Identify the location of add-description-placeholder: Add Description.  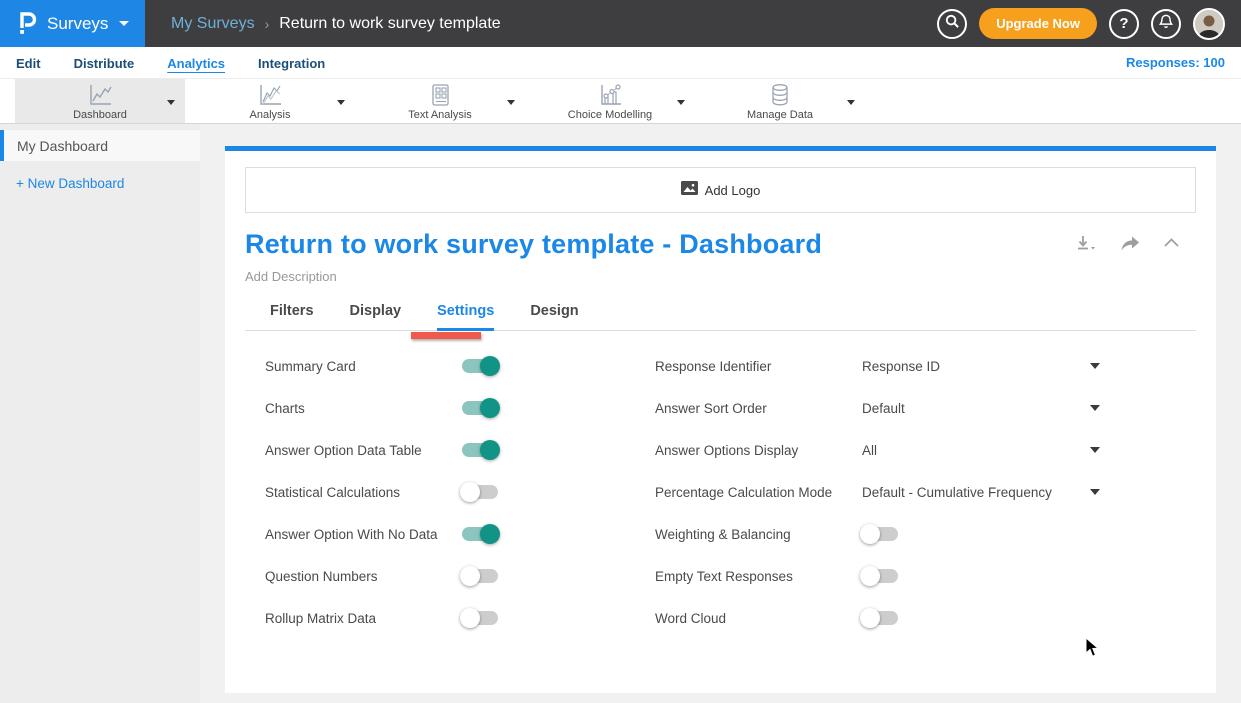
(291, 276).